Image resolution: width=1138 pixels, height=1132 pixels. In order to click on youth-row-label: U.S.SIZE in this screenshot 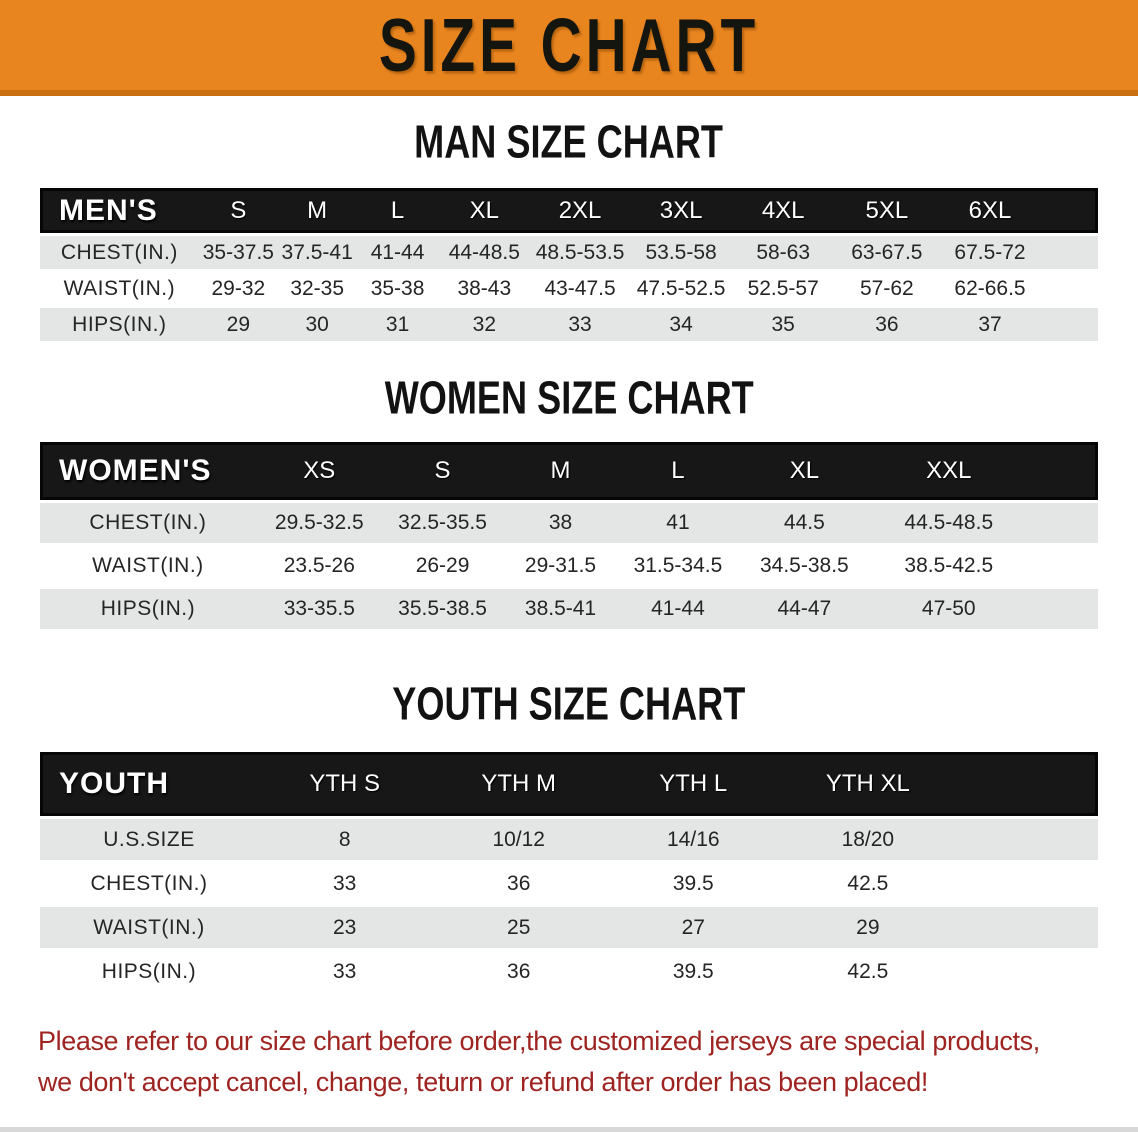, I will do `click(149, 839)`.